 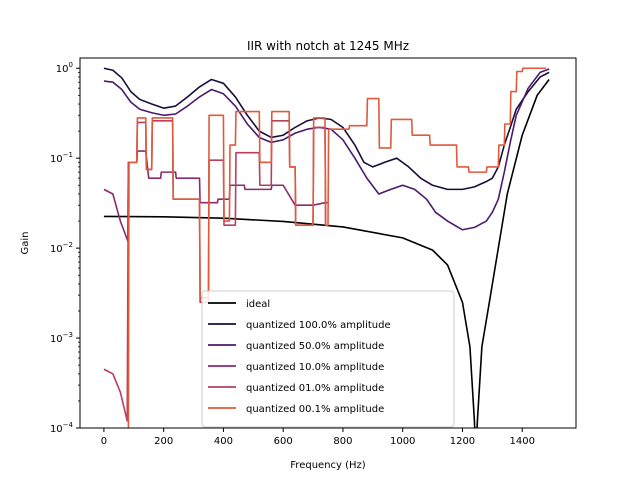 What do you see at coordinates (328, 465) in the screenshot?
I see `x-axis-label: Frequency (Hz)` at bounding box center [328, 465].